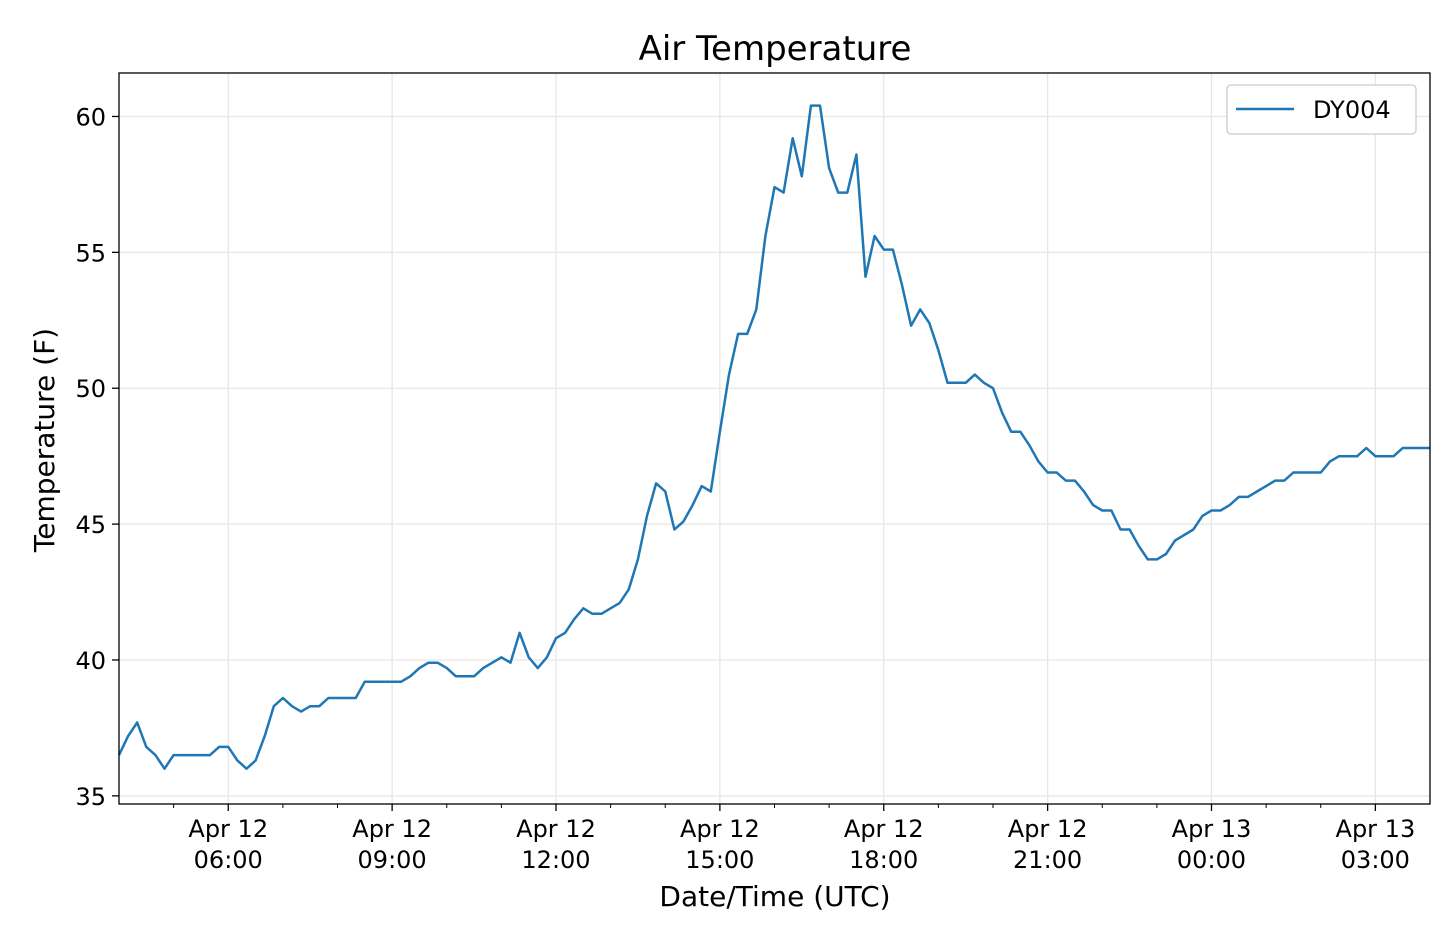 The width and height of the screenshot is (1437, 933). I want to click on y-axis-label: Temperature (F), so click(44, 440).